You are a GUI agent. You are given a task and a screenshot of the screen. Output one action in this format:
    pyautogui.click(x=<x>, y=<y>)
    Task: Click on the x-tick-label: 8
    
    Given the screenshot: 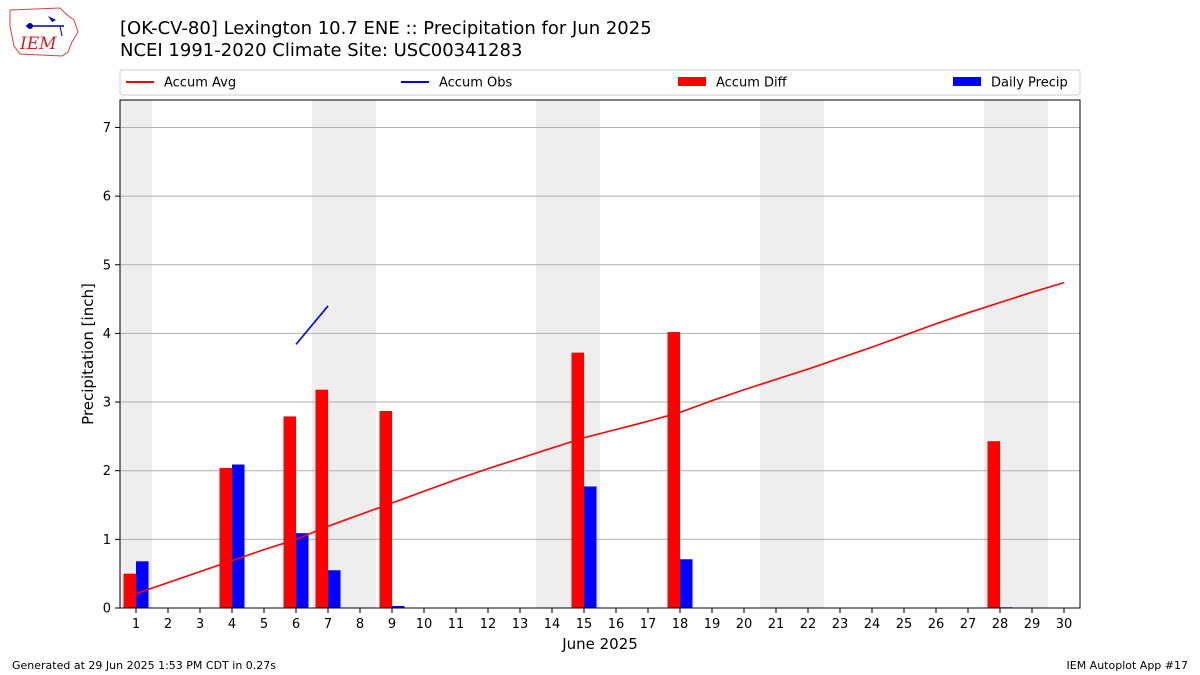 What is the action you would take?
    pyautogui.click(x=360, y=624)
    